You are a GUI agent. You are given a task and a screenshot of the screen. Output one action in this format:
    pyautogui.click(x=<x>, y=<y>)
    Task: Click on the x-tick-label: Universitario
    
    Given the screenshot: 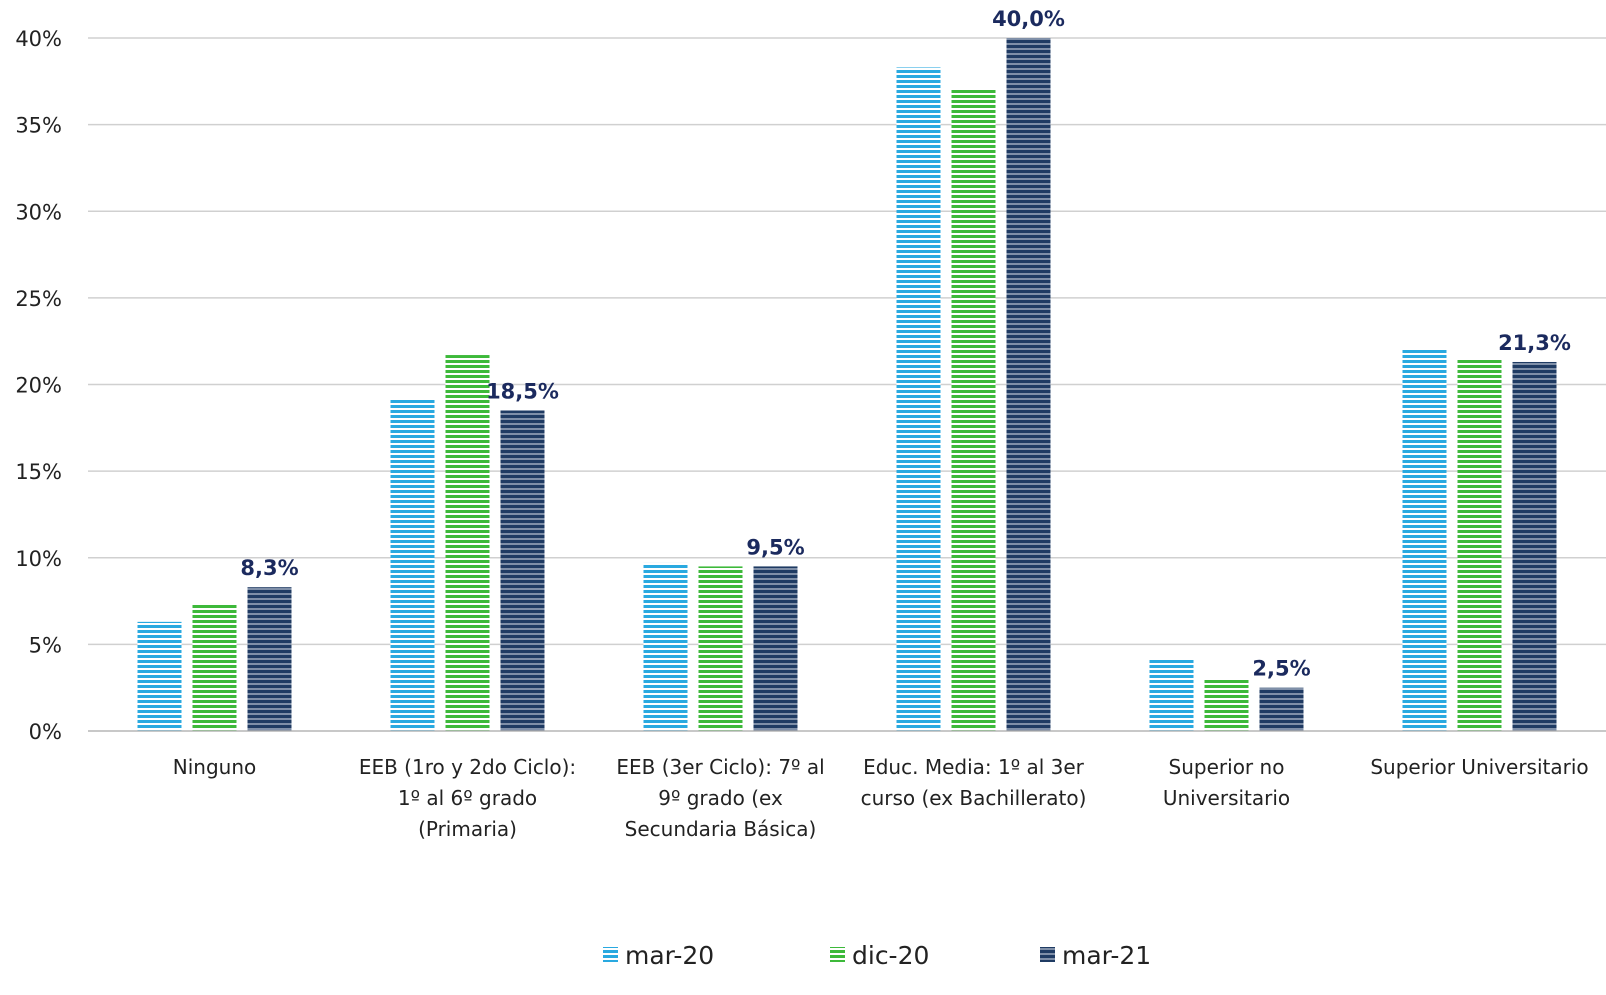 What is the action you would take?
    pyautogui.click(x=1226, y=798)
    